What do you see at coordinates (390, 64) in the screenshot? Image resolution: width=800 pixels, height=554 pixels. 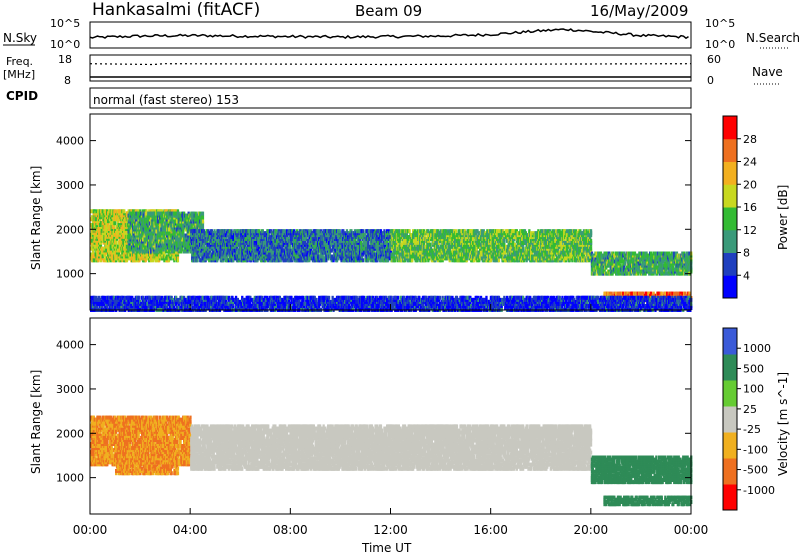 I see `nave-line` at bounding box center [390, 64].